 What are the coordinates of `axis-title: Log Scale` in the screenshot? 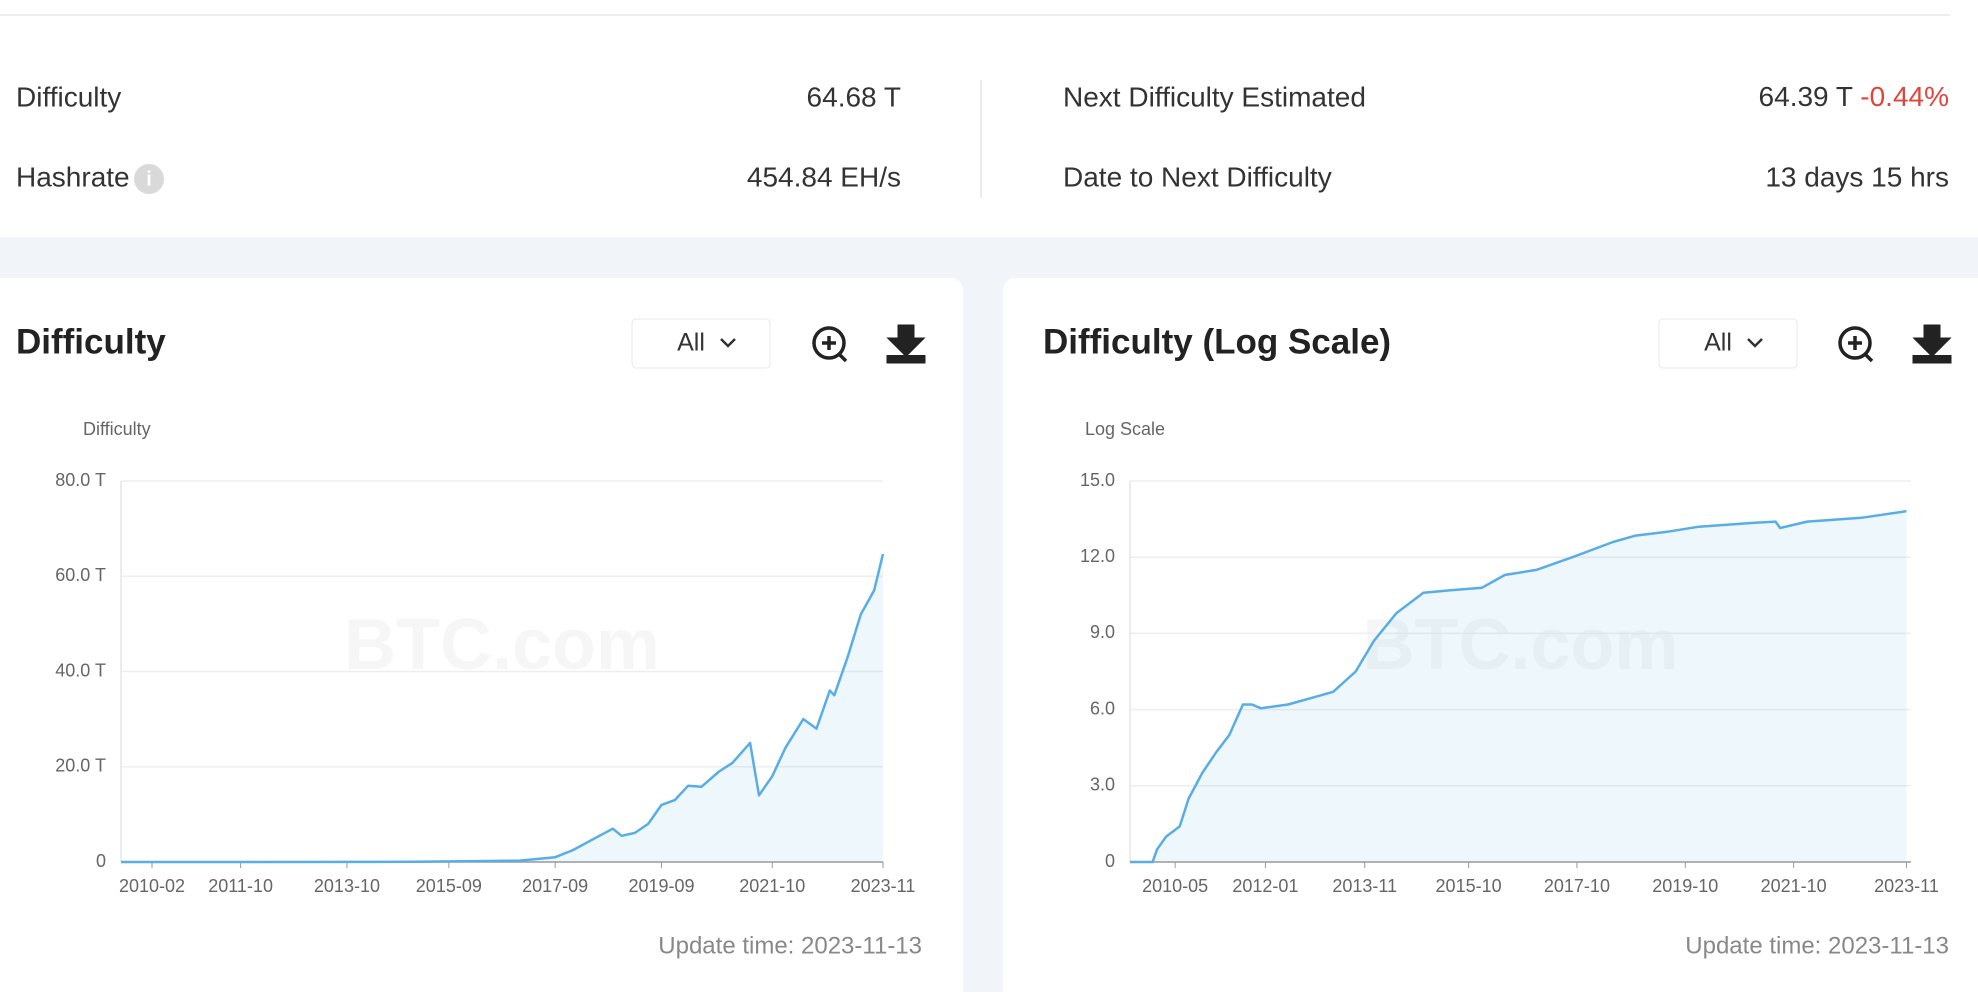 It's located at (1125, 429).